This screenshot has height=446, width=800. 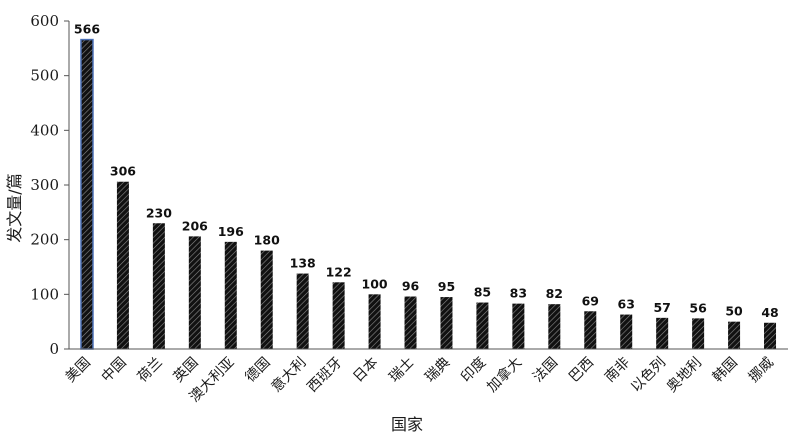 I want to click on data-label: 85, so click(x=482, y=292).